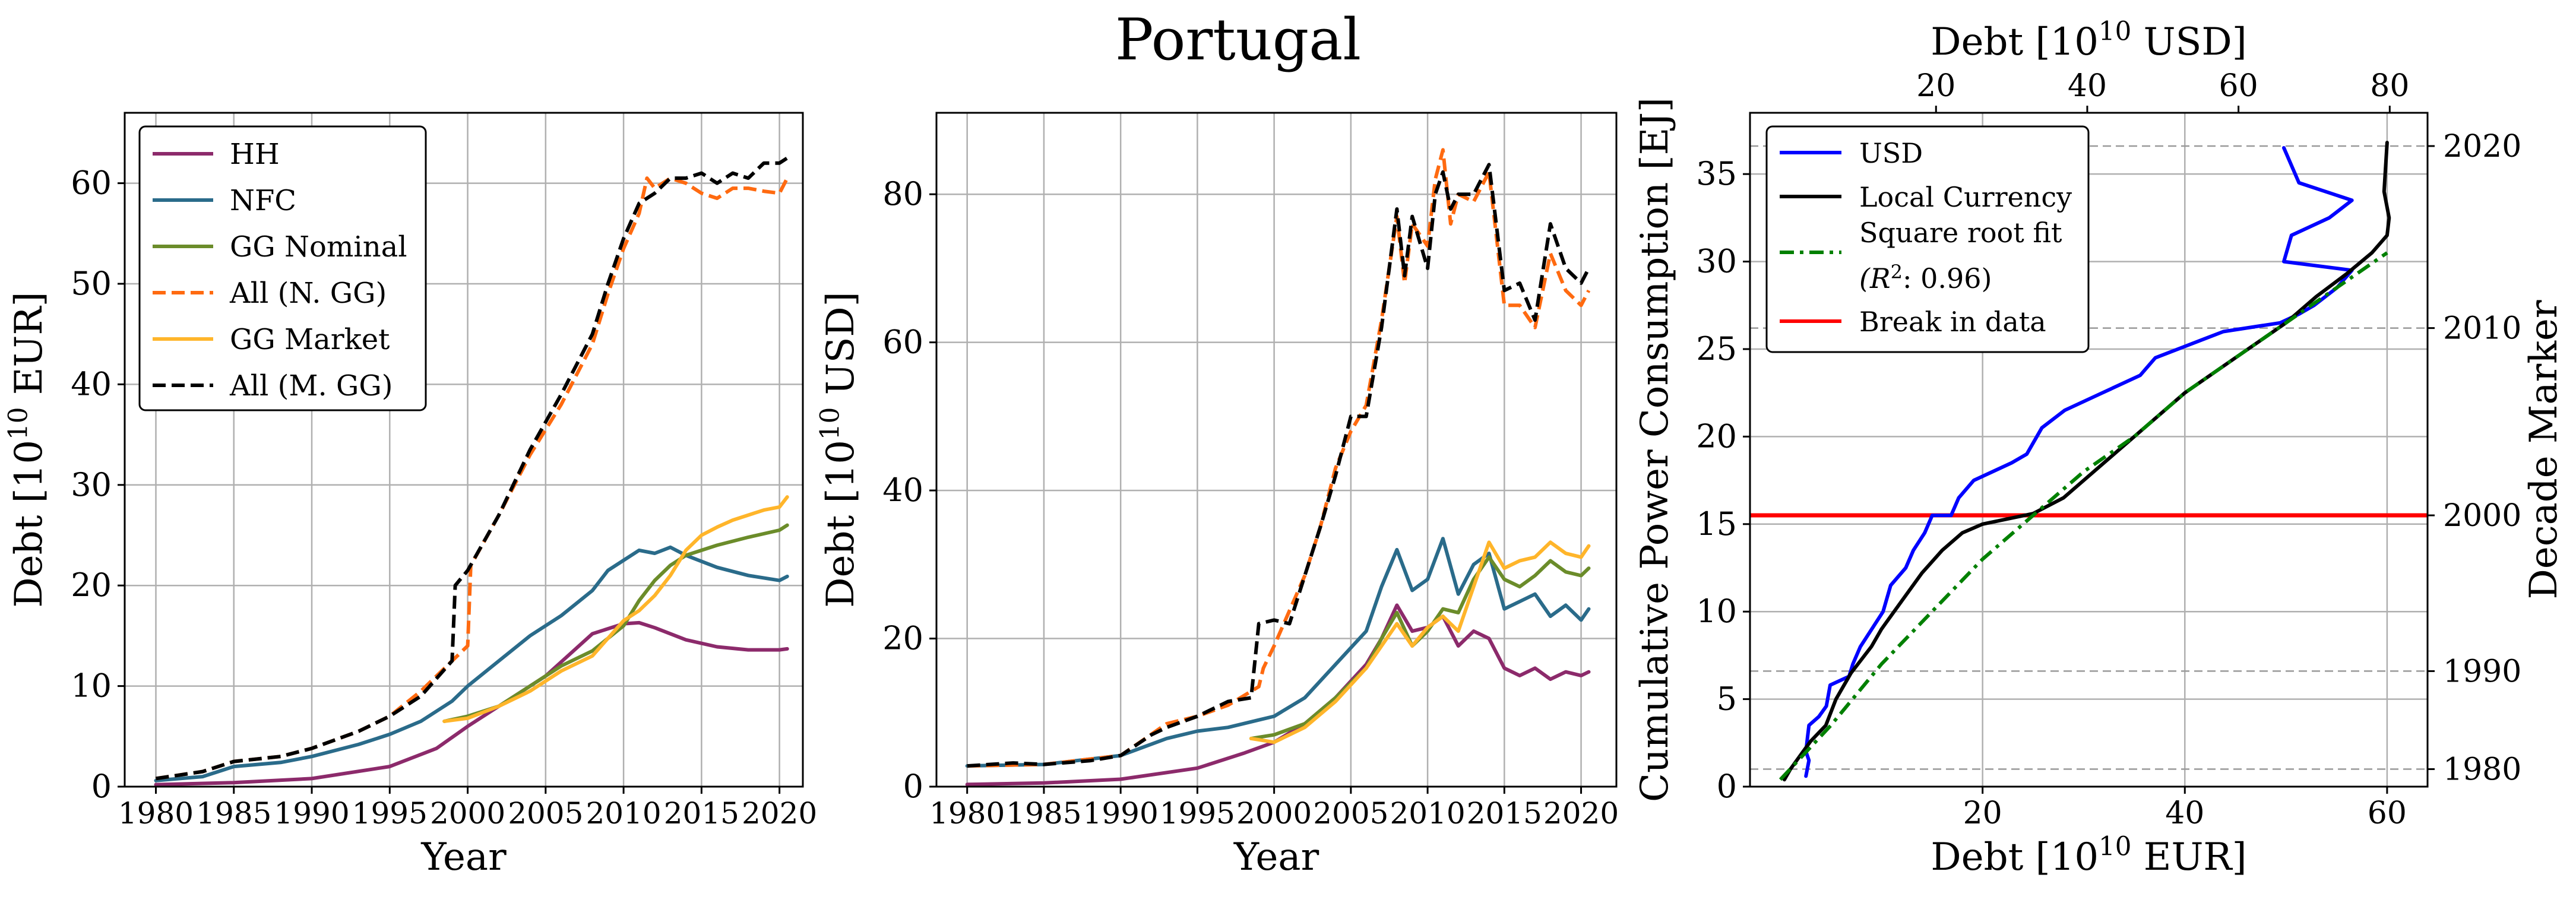 The width and height of the screenshot is (2576, 903). What do you see at coordinates (2184, 814) in the screenshot?
I see `x-tick-label-bottom: 40` at bounding box center [2184, 814].